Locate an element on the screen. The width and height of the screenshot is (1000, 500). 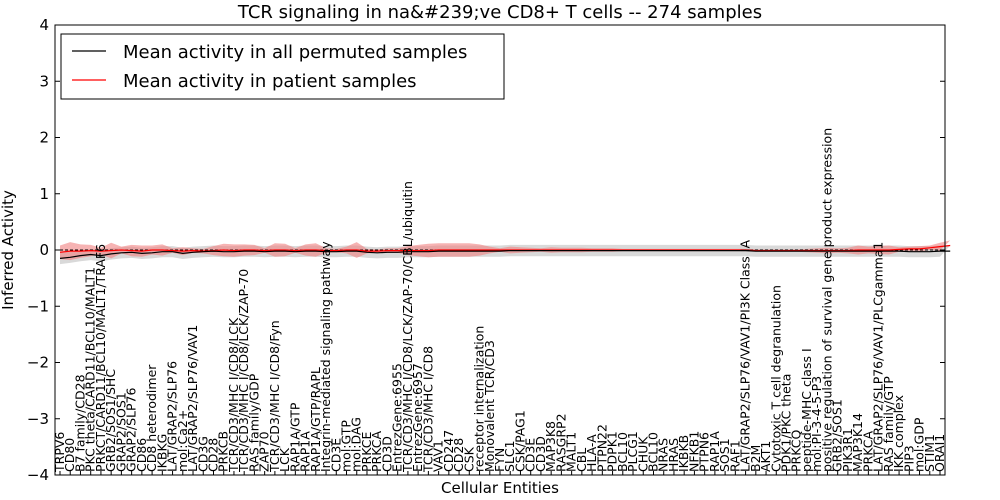
category-label: STIM1 is located at coordinates (929, 453).